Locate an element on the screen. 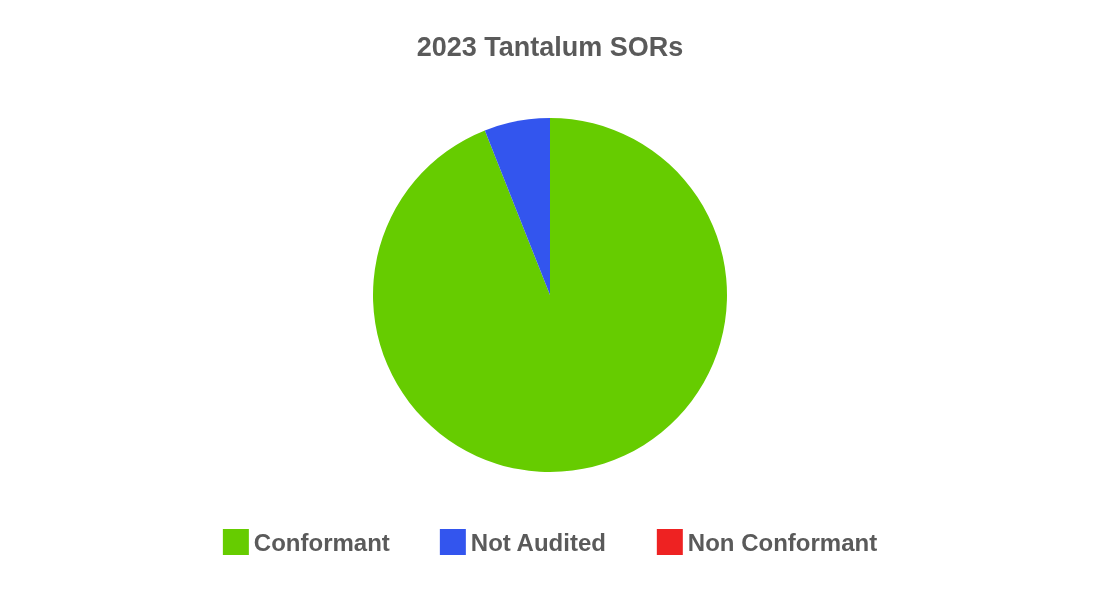  legend-label: Conformant is located at coordinates (321, 542).